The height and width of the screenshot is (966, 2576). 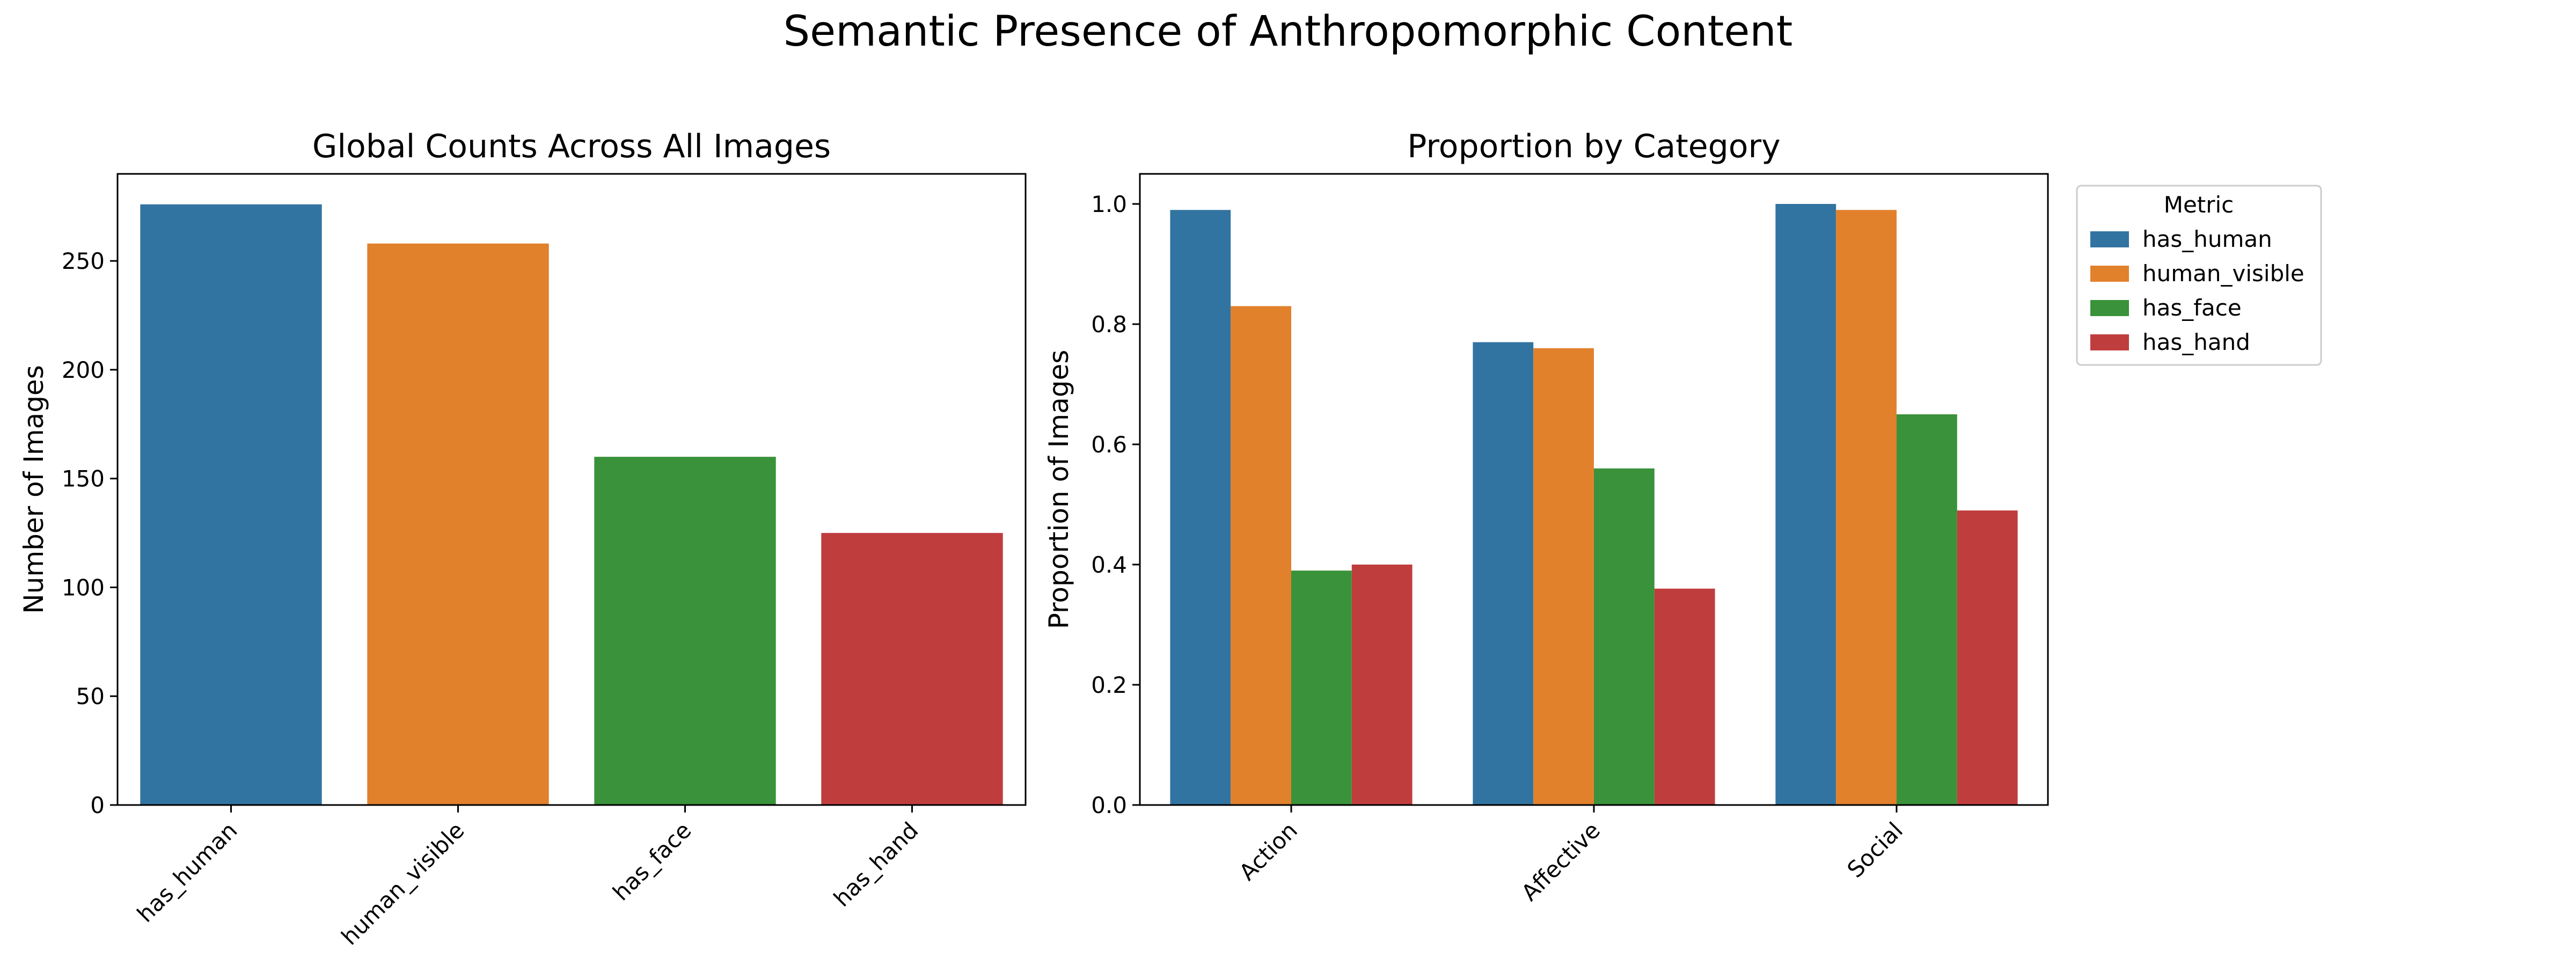 What do you see at coordinates (1109, 685) in the screenshot?
I see `y-tick-label: 0.2` at bounding box center [1109, 685].